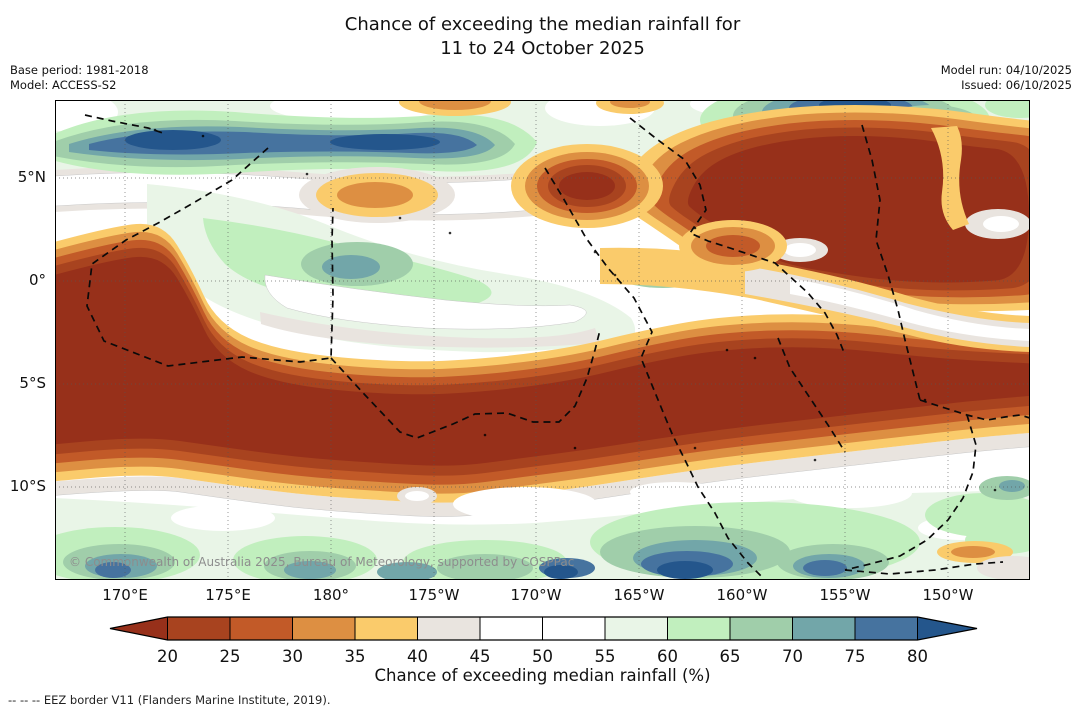 The image size is (1085, 713). Describe the element at coordinates (845, 595) in the screenshot. I see `lon-tick-label: 155°W` at that location.